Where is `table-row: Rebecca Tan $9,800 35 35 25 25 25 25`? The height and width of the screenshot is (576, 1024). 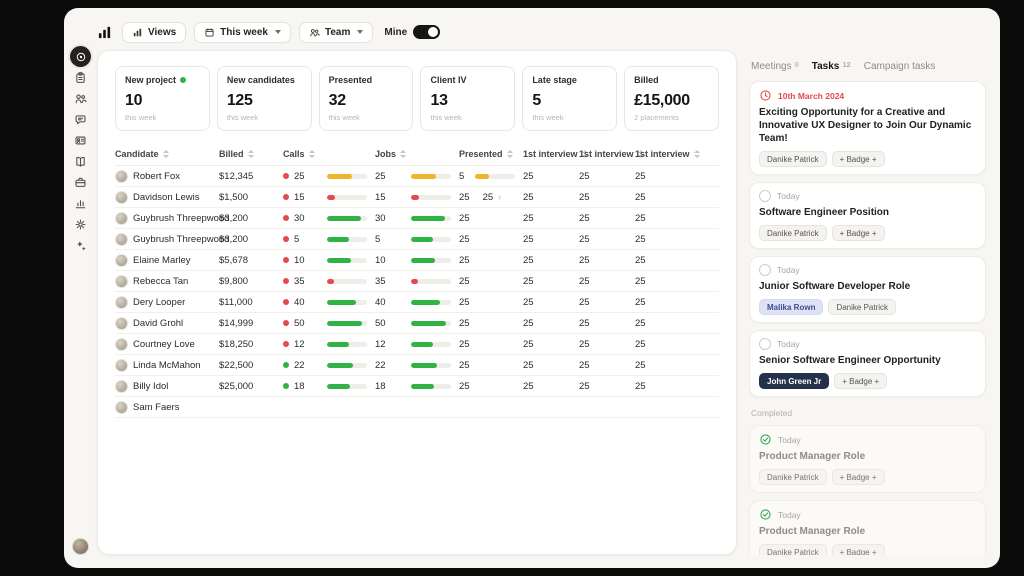
table-row: Rebecca Tan $9,800 35 35 25 25 25 25 is located at coordinates (417, 281).